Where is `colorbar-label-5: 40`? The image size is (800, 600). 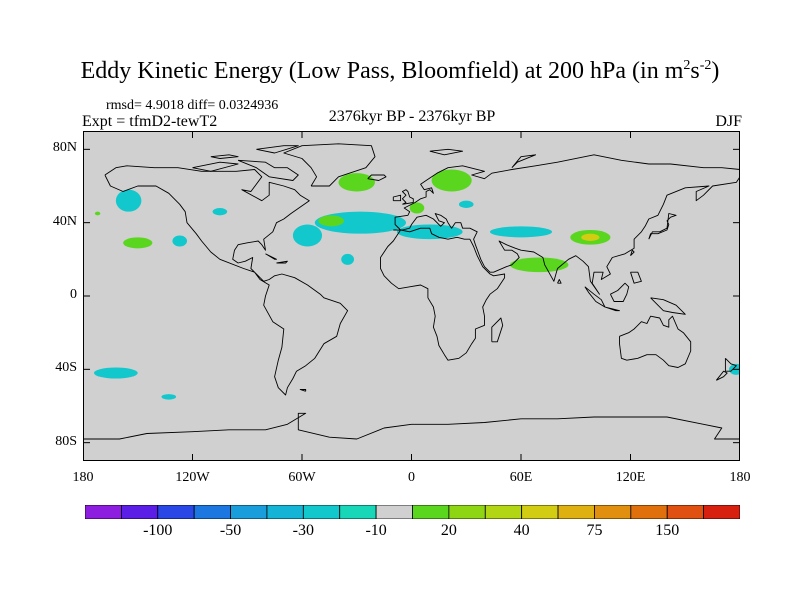 colorbar-label-5: 40 is located at coordinates (521, 530).